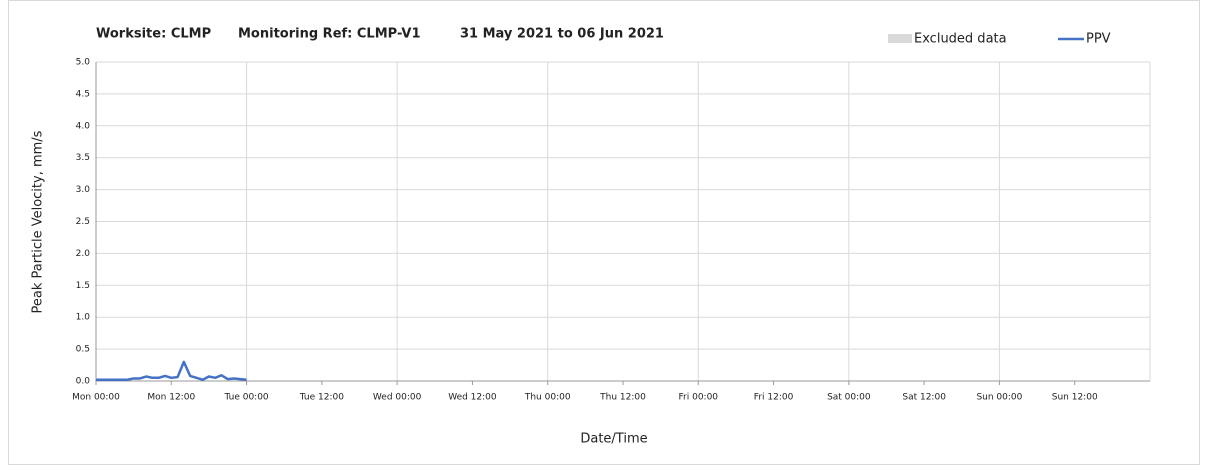 The height and width of the screenshot is (476, 1208). I want to click on chart-title: 31 May 2021 to 06 Jun 2021, so click(562, 34).